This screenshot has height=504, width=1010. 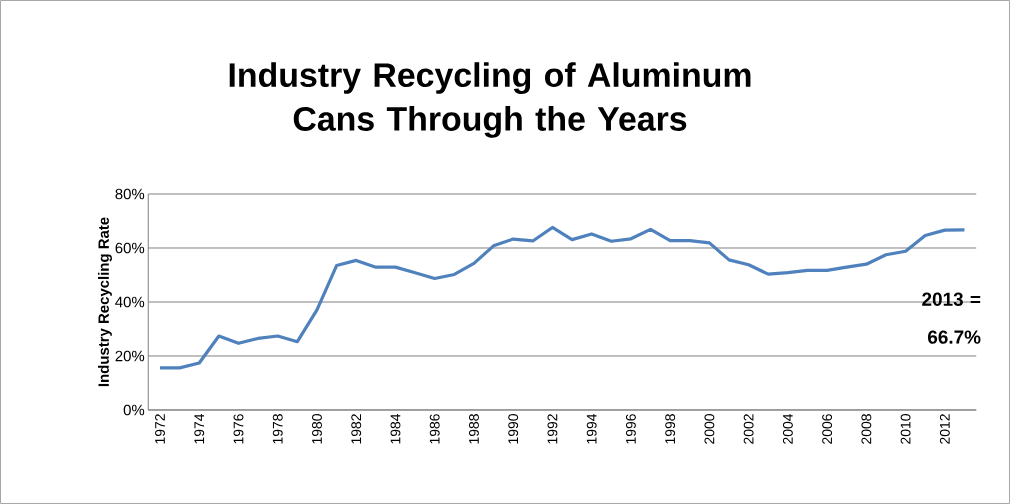 I want to click on x-tick-label: 1974, so click(x=199, y=428).